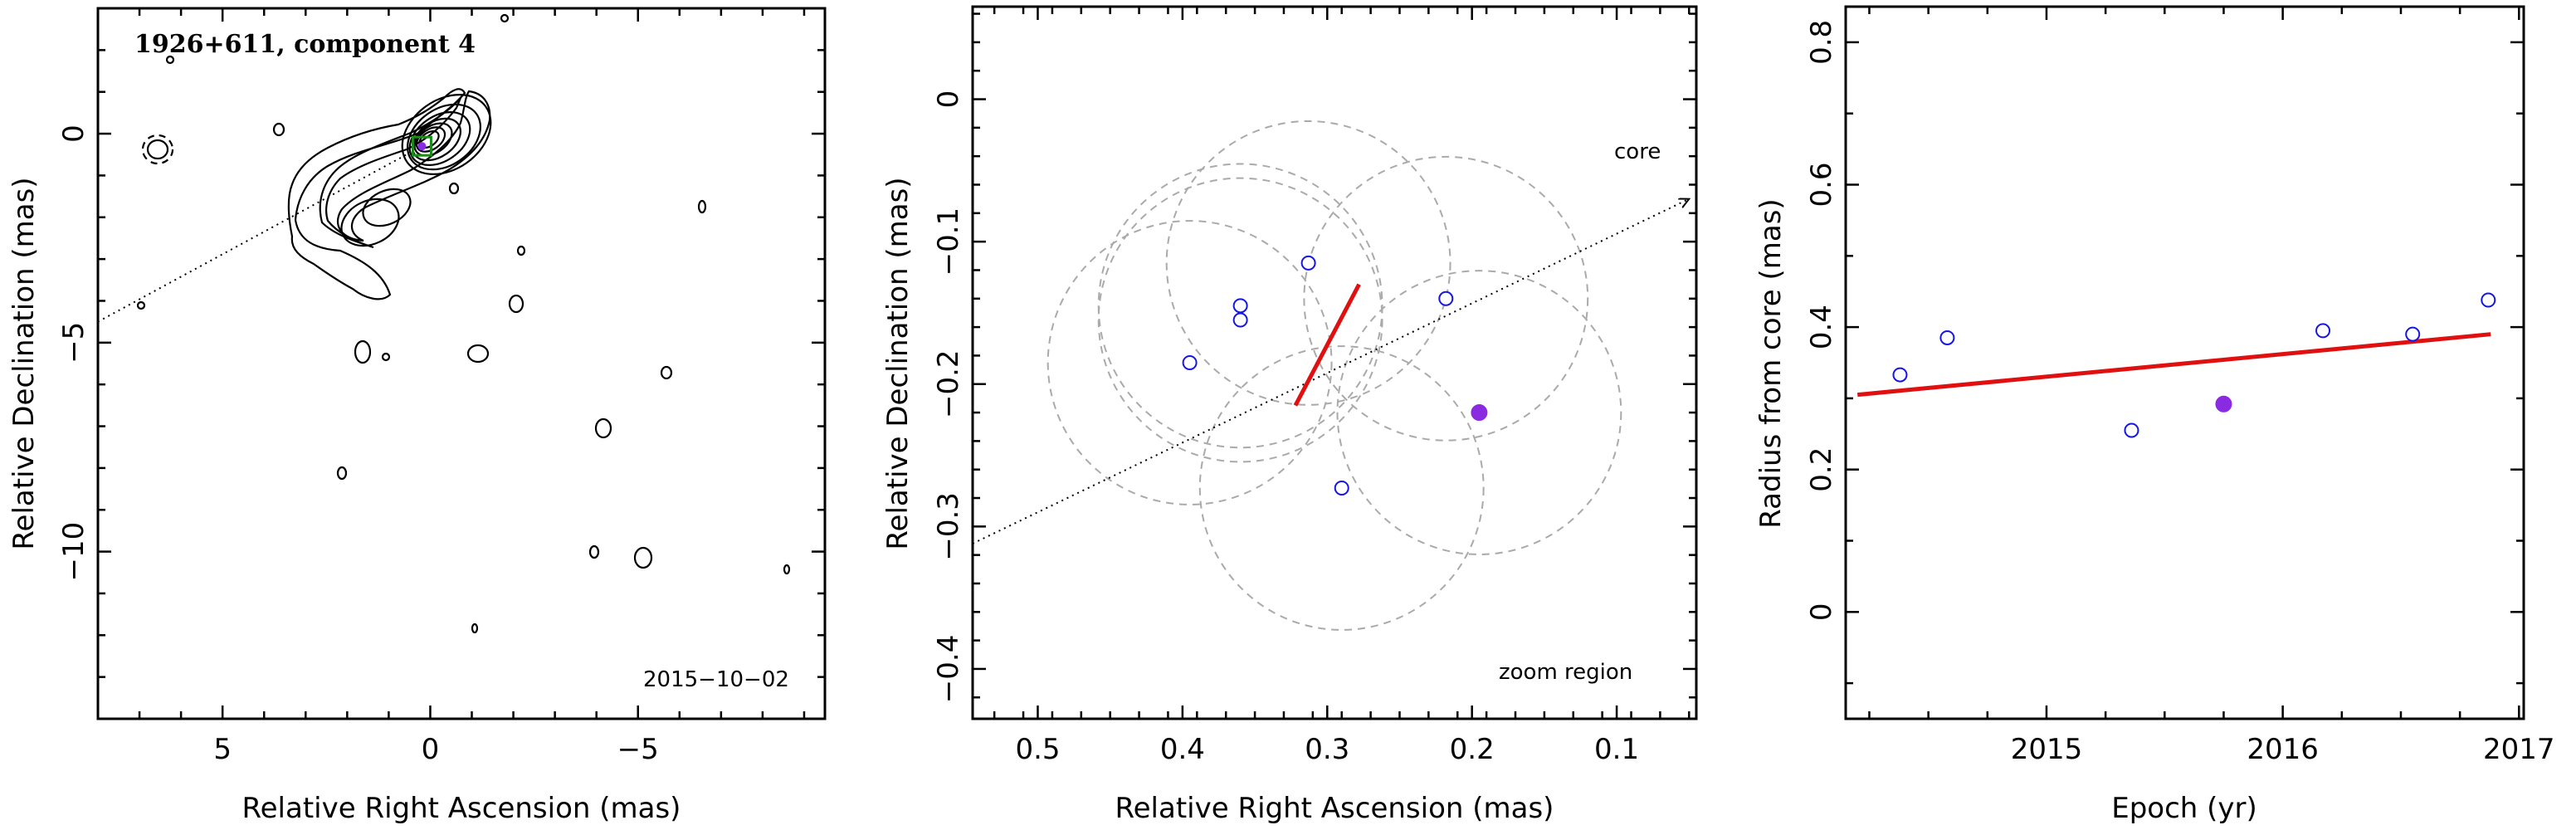 The image size is (2576, 830). Describe the element at coordinates (1822, 43) in the screenshot. I see `y-tick-label: 0.8` at that location.